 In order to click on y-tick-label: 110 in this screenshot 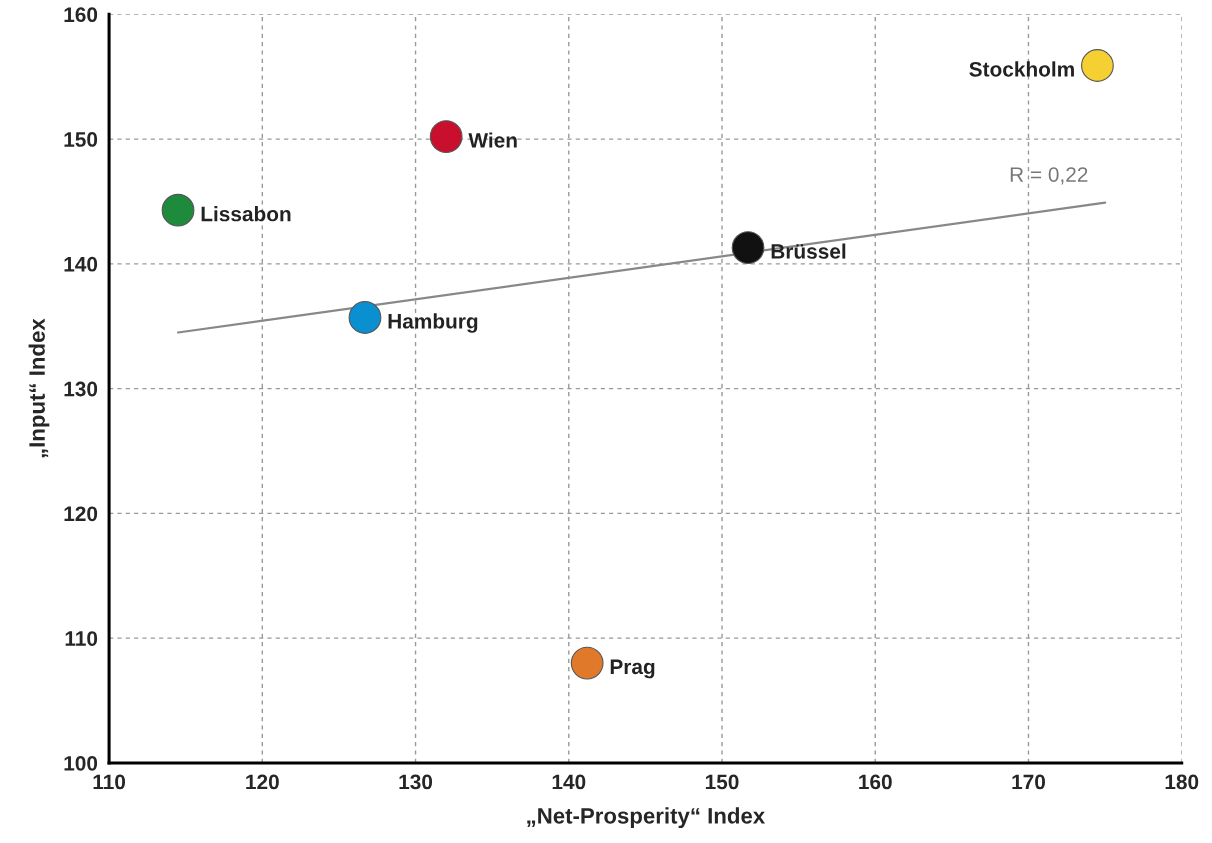, I will do `click(81, 638)`.